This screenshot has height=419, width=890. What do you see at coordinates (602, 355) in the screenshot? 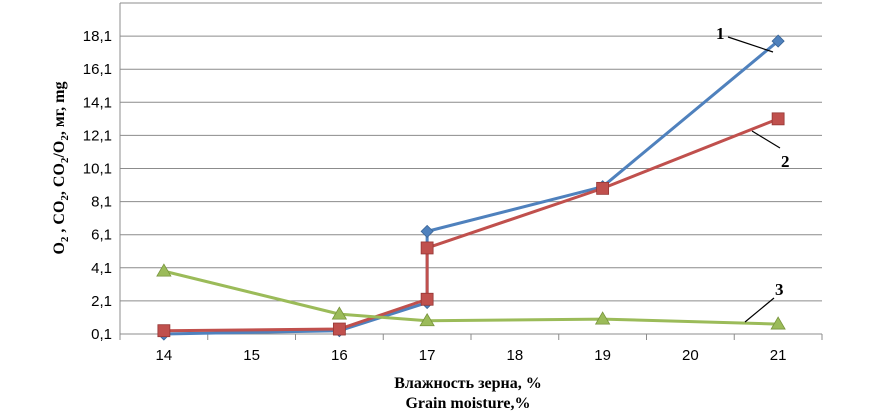
I see `x-tick-label: 19` at bounding box center [602, 355].